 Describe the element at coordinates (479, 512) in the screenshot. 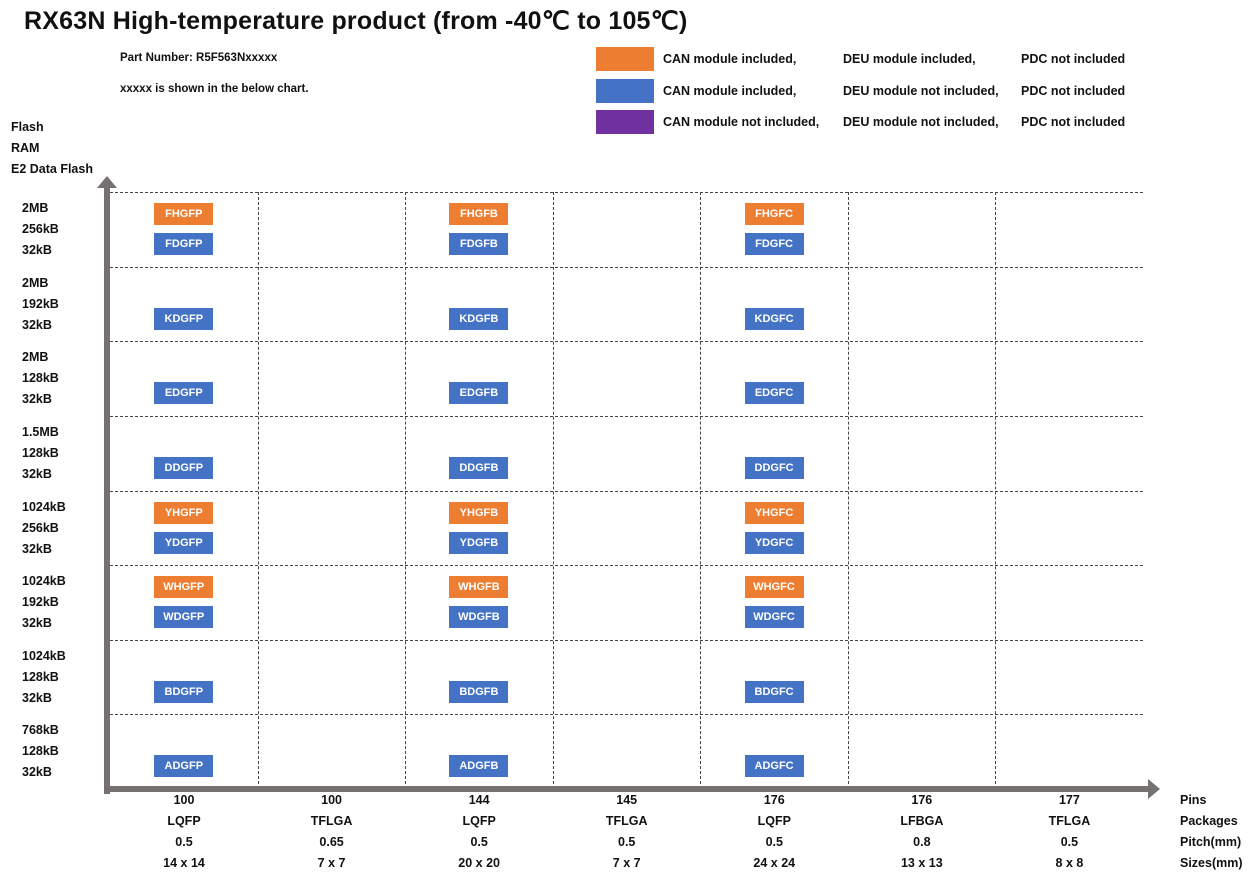

I see `part-chip-orange: YHGFB` at that location.